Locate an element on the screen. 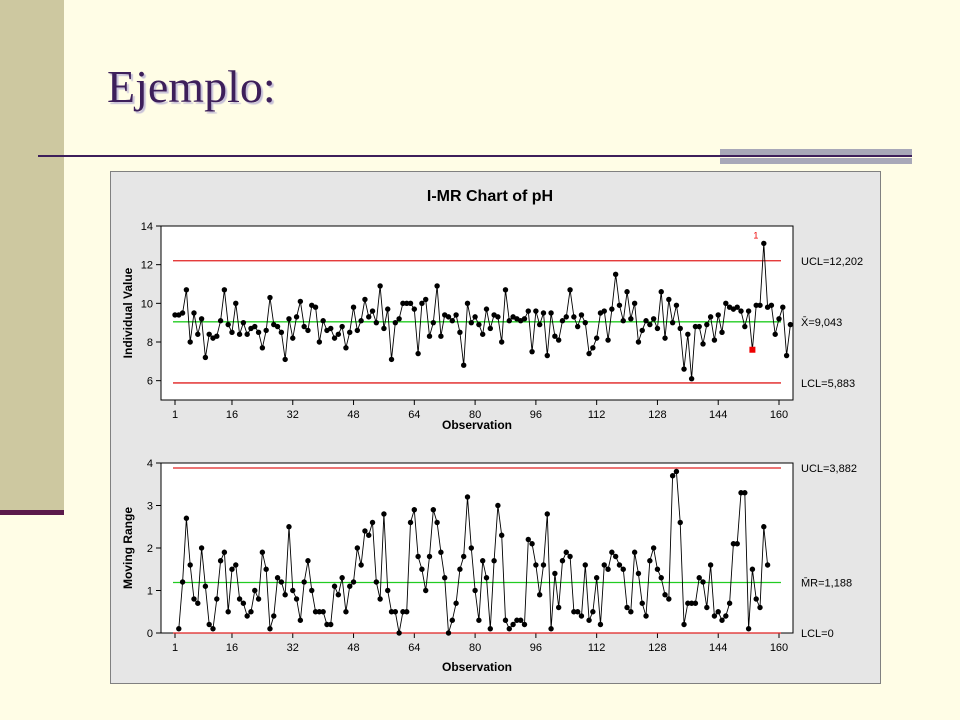  x-tick-label: 32 is located at coordinates (293, 648).